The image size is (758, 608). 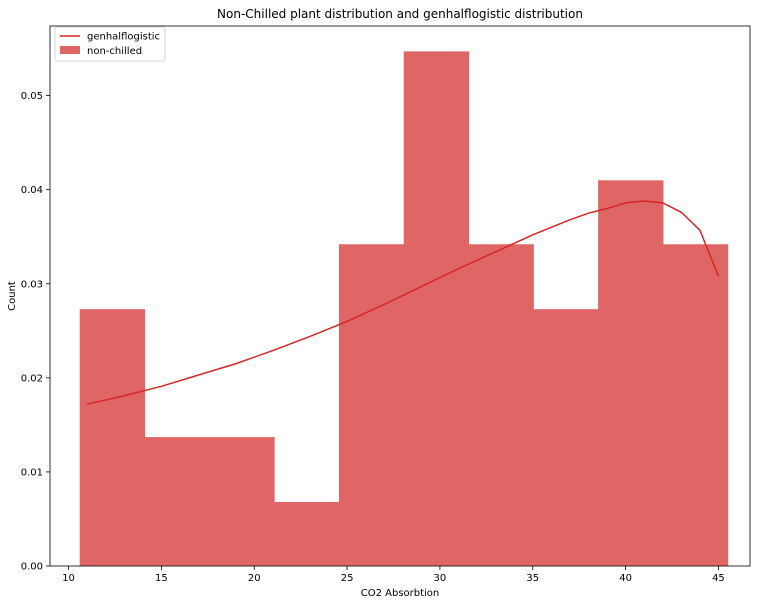 I want to click on legend-box, so click(x=110, y=44).